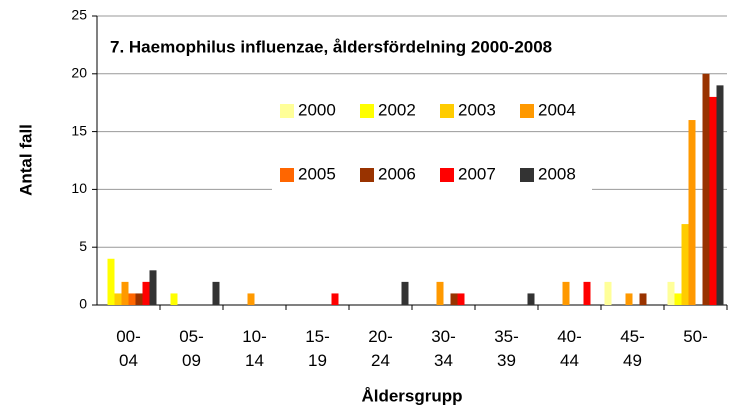 The height and width of the screenshot is (408, 738). I want to click on legend-label: 2000, so click(317, 109).